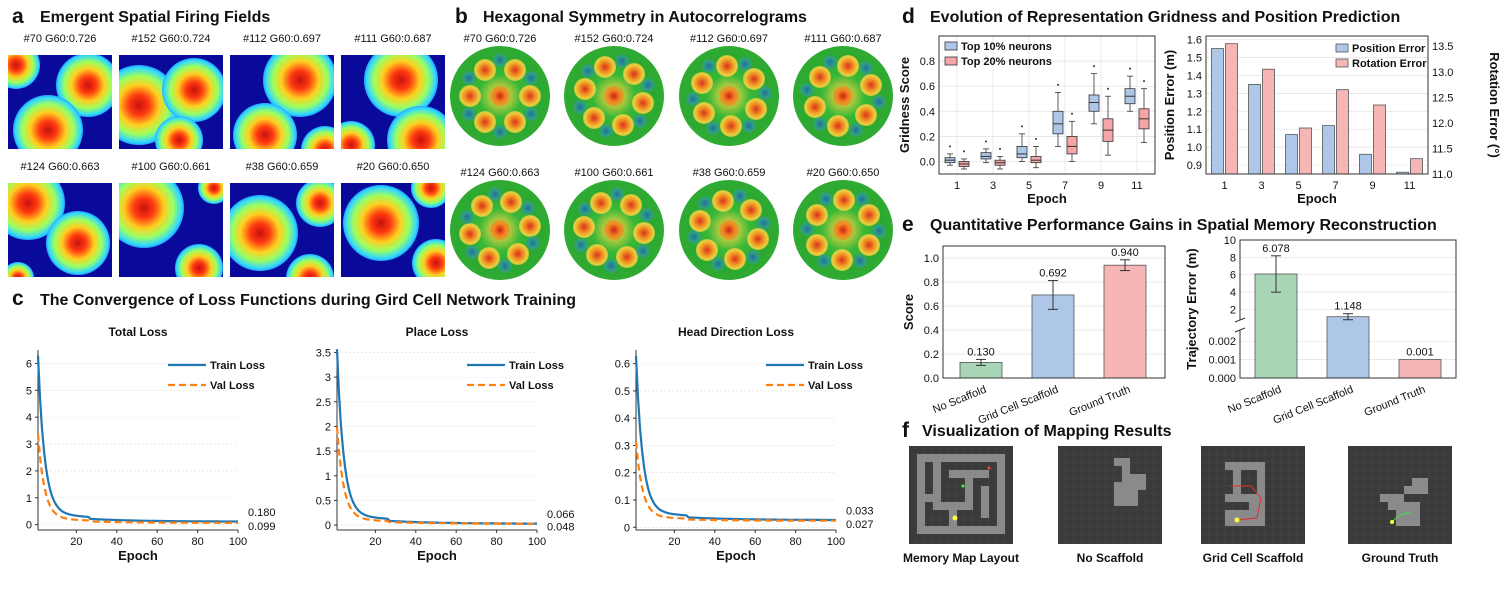 This screenshot has width=1507, height=598. Describe the element at coordinates (1233, 258) in the screenshot. I see `y-tick-label: 8` at that location.